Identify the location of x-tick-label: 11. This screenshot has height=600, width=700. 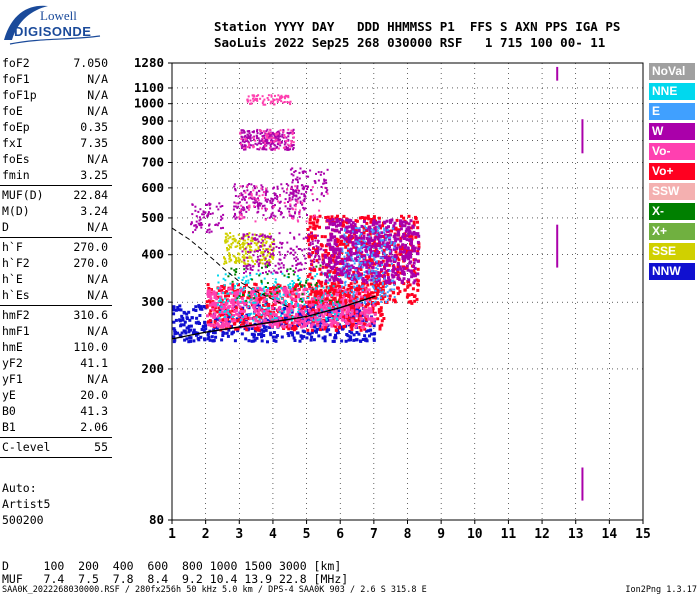
(509, 534).